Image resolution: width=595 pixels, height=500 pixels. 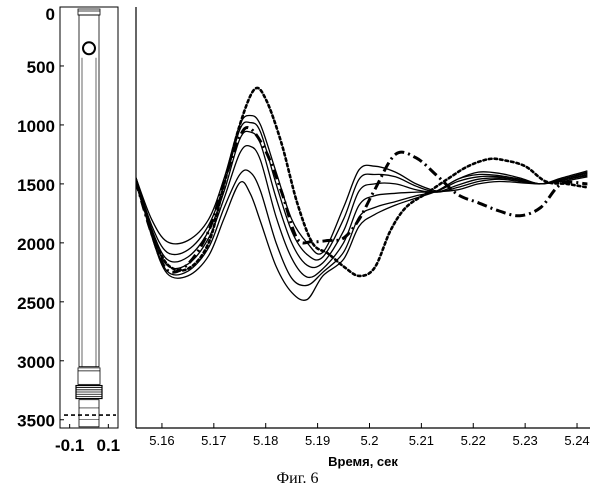 What do you see at coordinates (50, 14) in the screenshot?
I see `well-y-tick-label: 0` at bounding box center [50, 14].